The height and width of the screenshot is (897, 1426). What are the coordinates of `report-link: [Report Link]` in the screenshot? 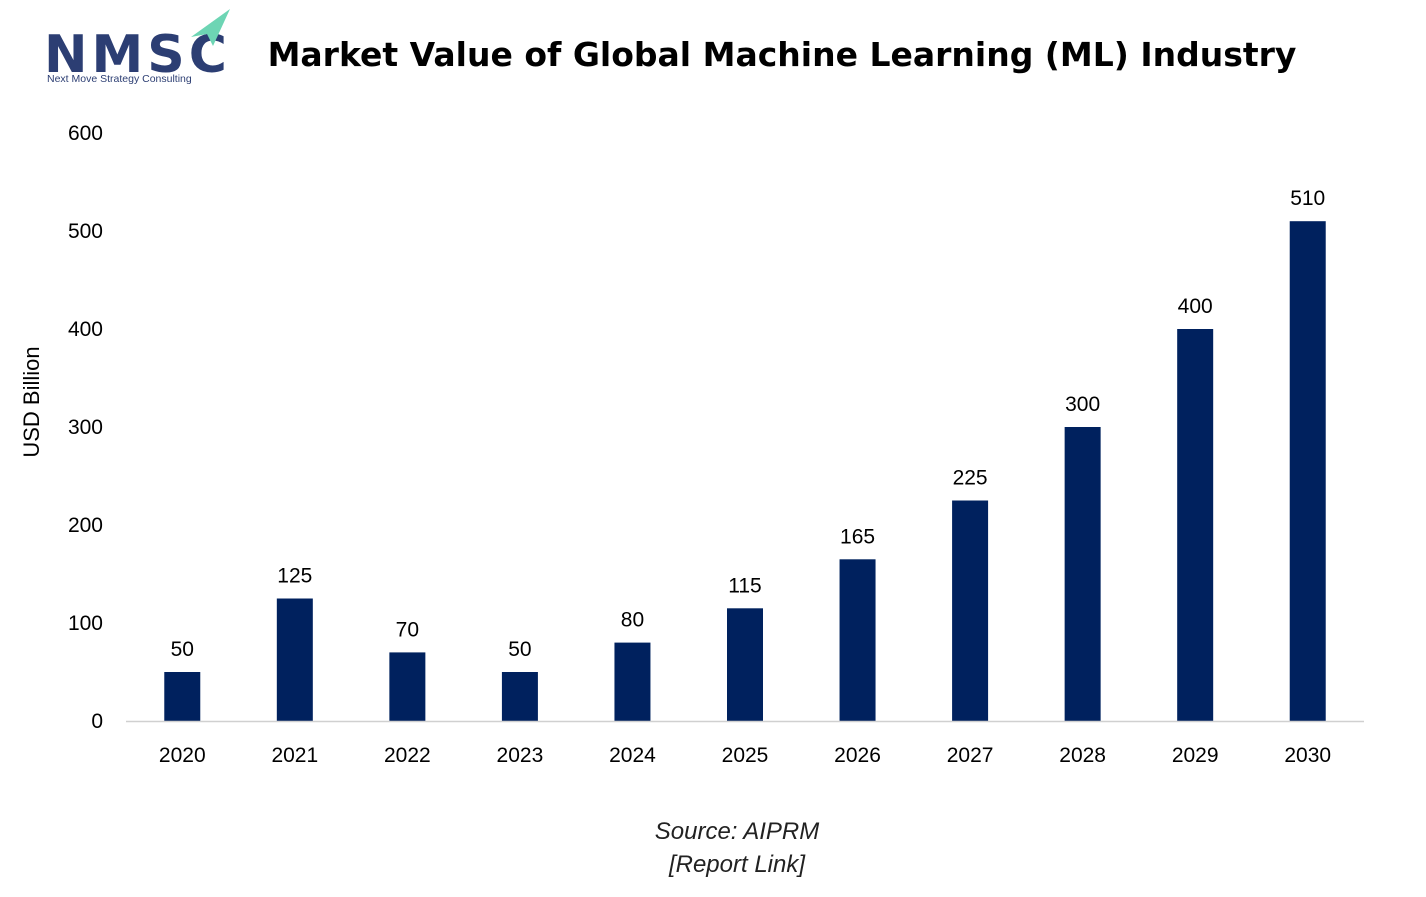 It's located at (737, 864).